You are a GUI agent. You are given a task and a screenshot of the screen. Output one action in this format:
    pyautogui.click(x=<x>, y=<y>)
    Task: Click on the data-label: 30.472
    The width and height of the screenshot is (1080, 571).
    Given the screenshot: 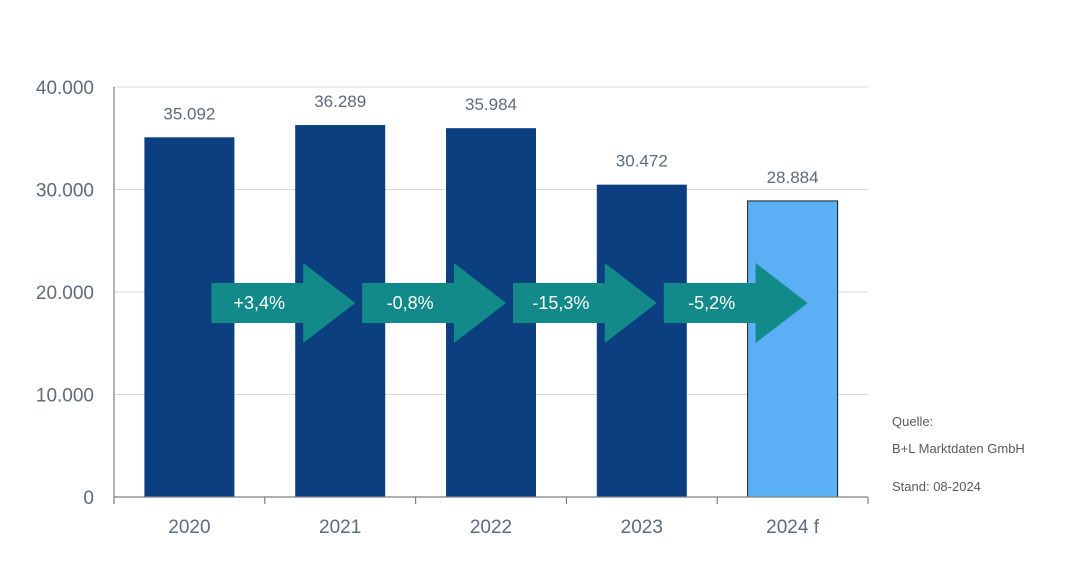 What is the action you would take?
    pyautogui.click(x=642, y=161)
    